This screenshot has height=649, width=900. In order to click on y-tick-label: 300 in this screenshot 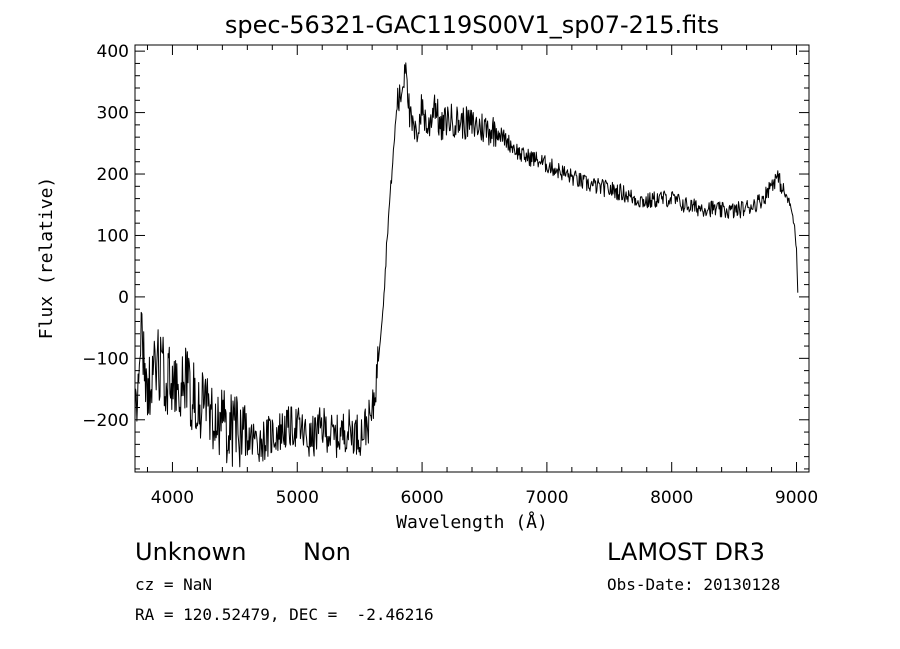, I will do `click(113, 114)`.